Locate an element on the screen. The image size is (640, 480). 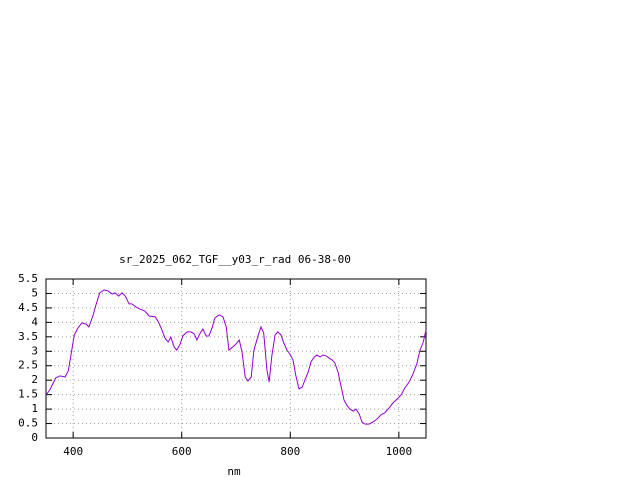
y-tick-label: 0.5 is located at coordinates (28, 423).